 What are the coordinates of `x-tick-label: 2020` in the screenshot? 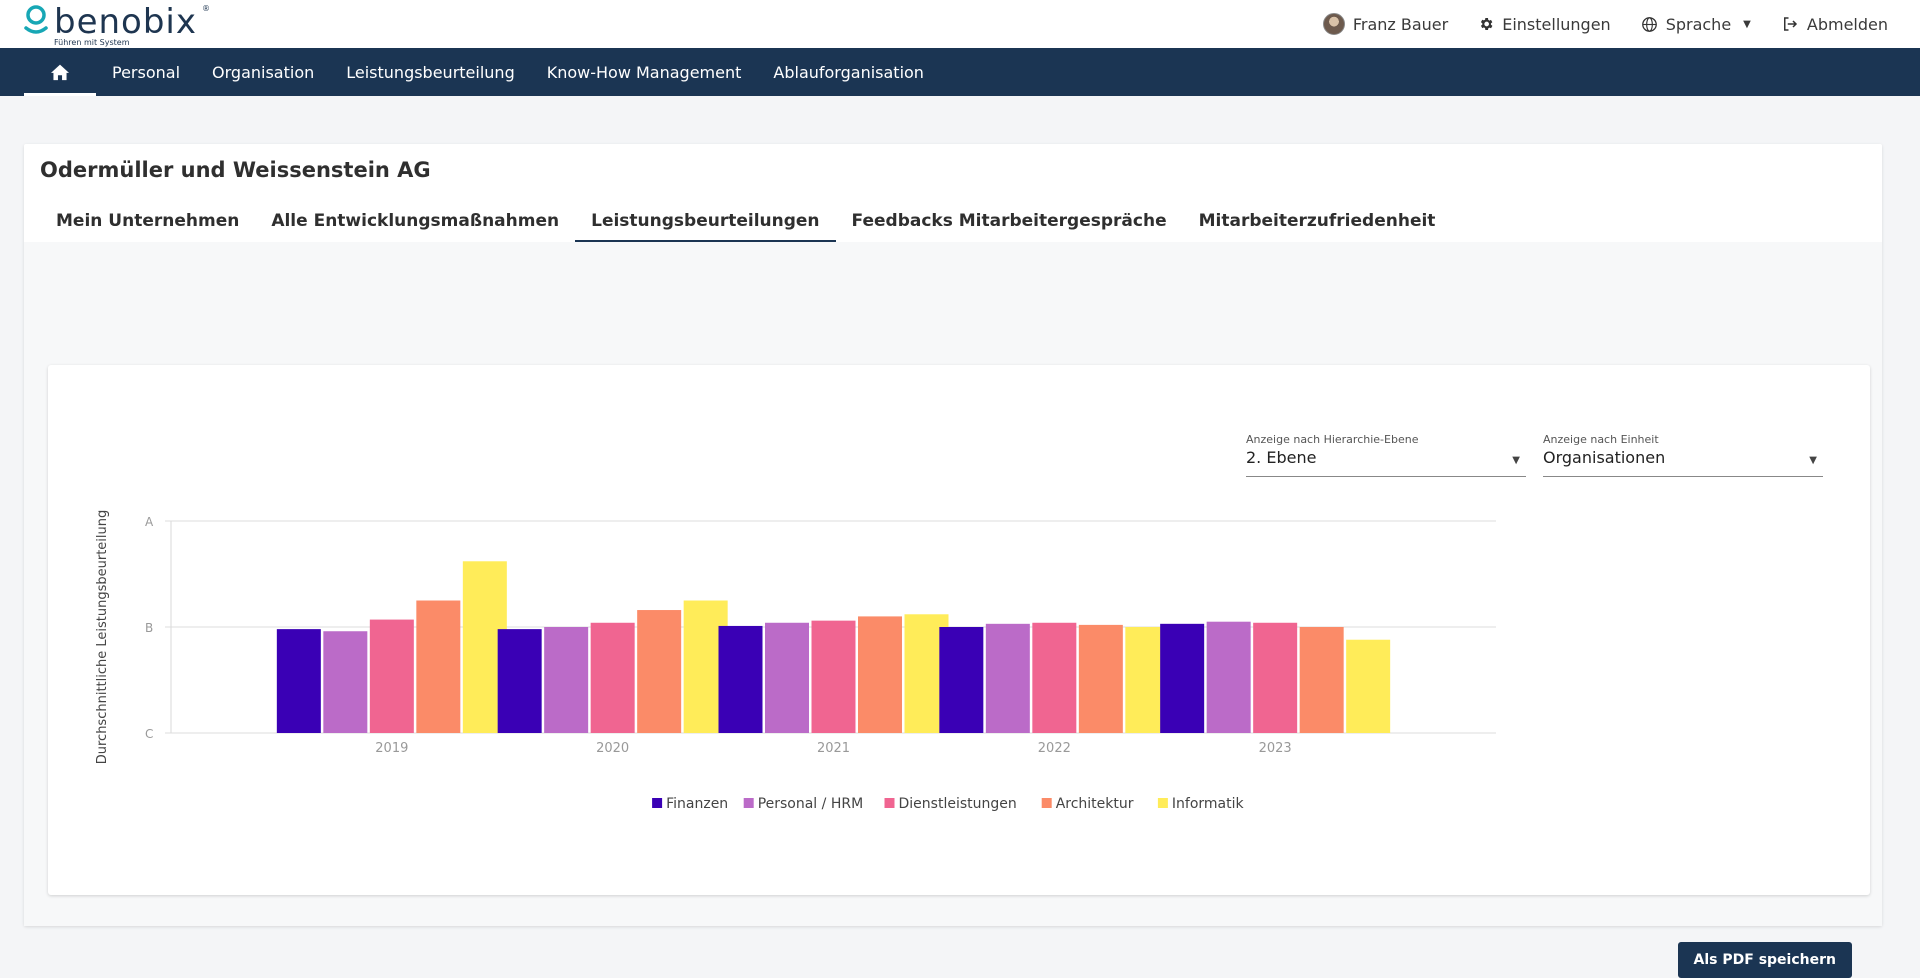 It's located at (612, 748).